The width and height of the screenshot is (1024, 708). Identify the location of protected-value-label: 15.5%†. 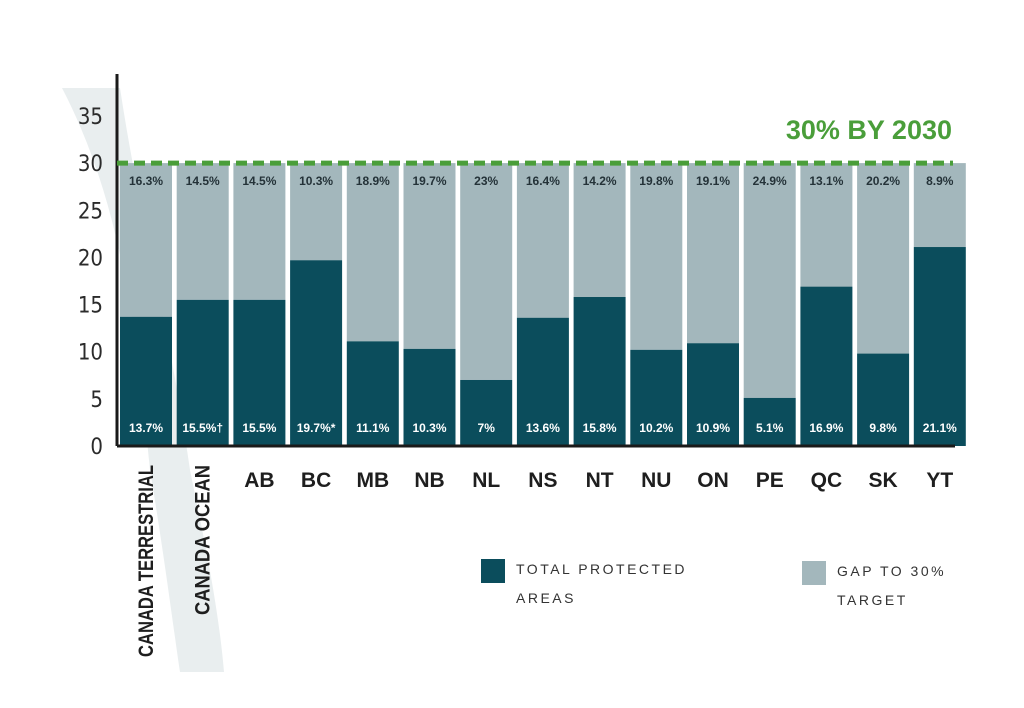
(202, 428).